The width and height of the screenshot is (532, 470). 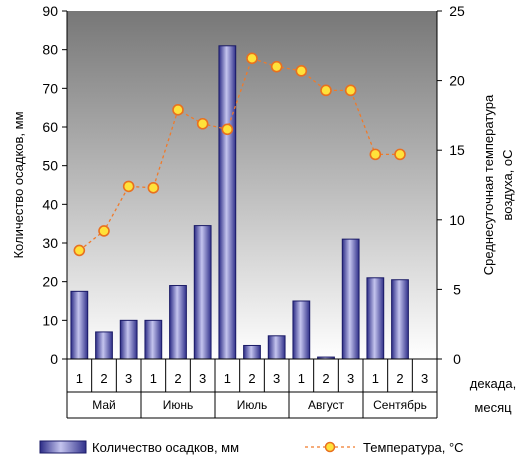 What do you see at coordinates (457, 81) in the screenshot?
I see `right-tick-label: 20` at bounding box center [457, 81].